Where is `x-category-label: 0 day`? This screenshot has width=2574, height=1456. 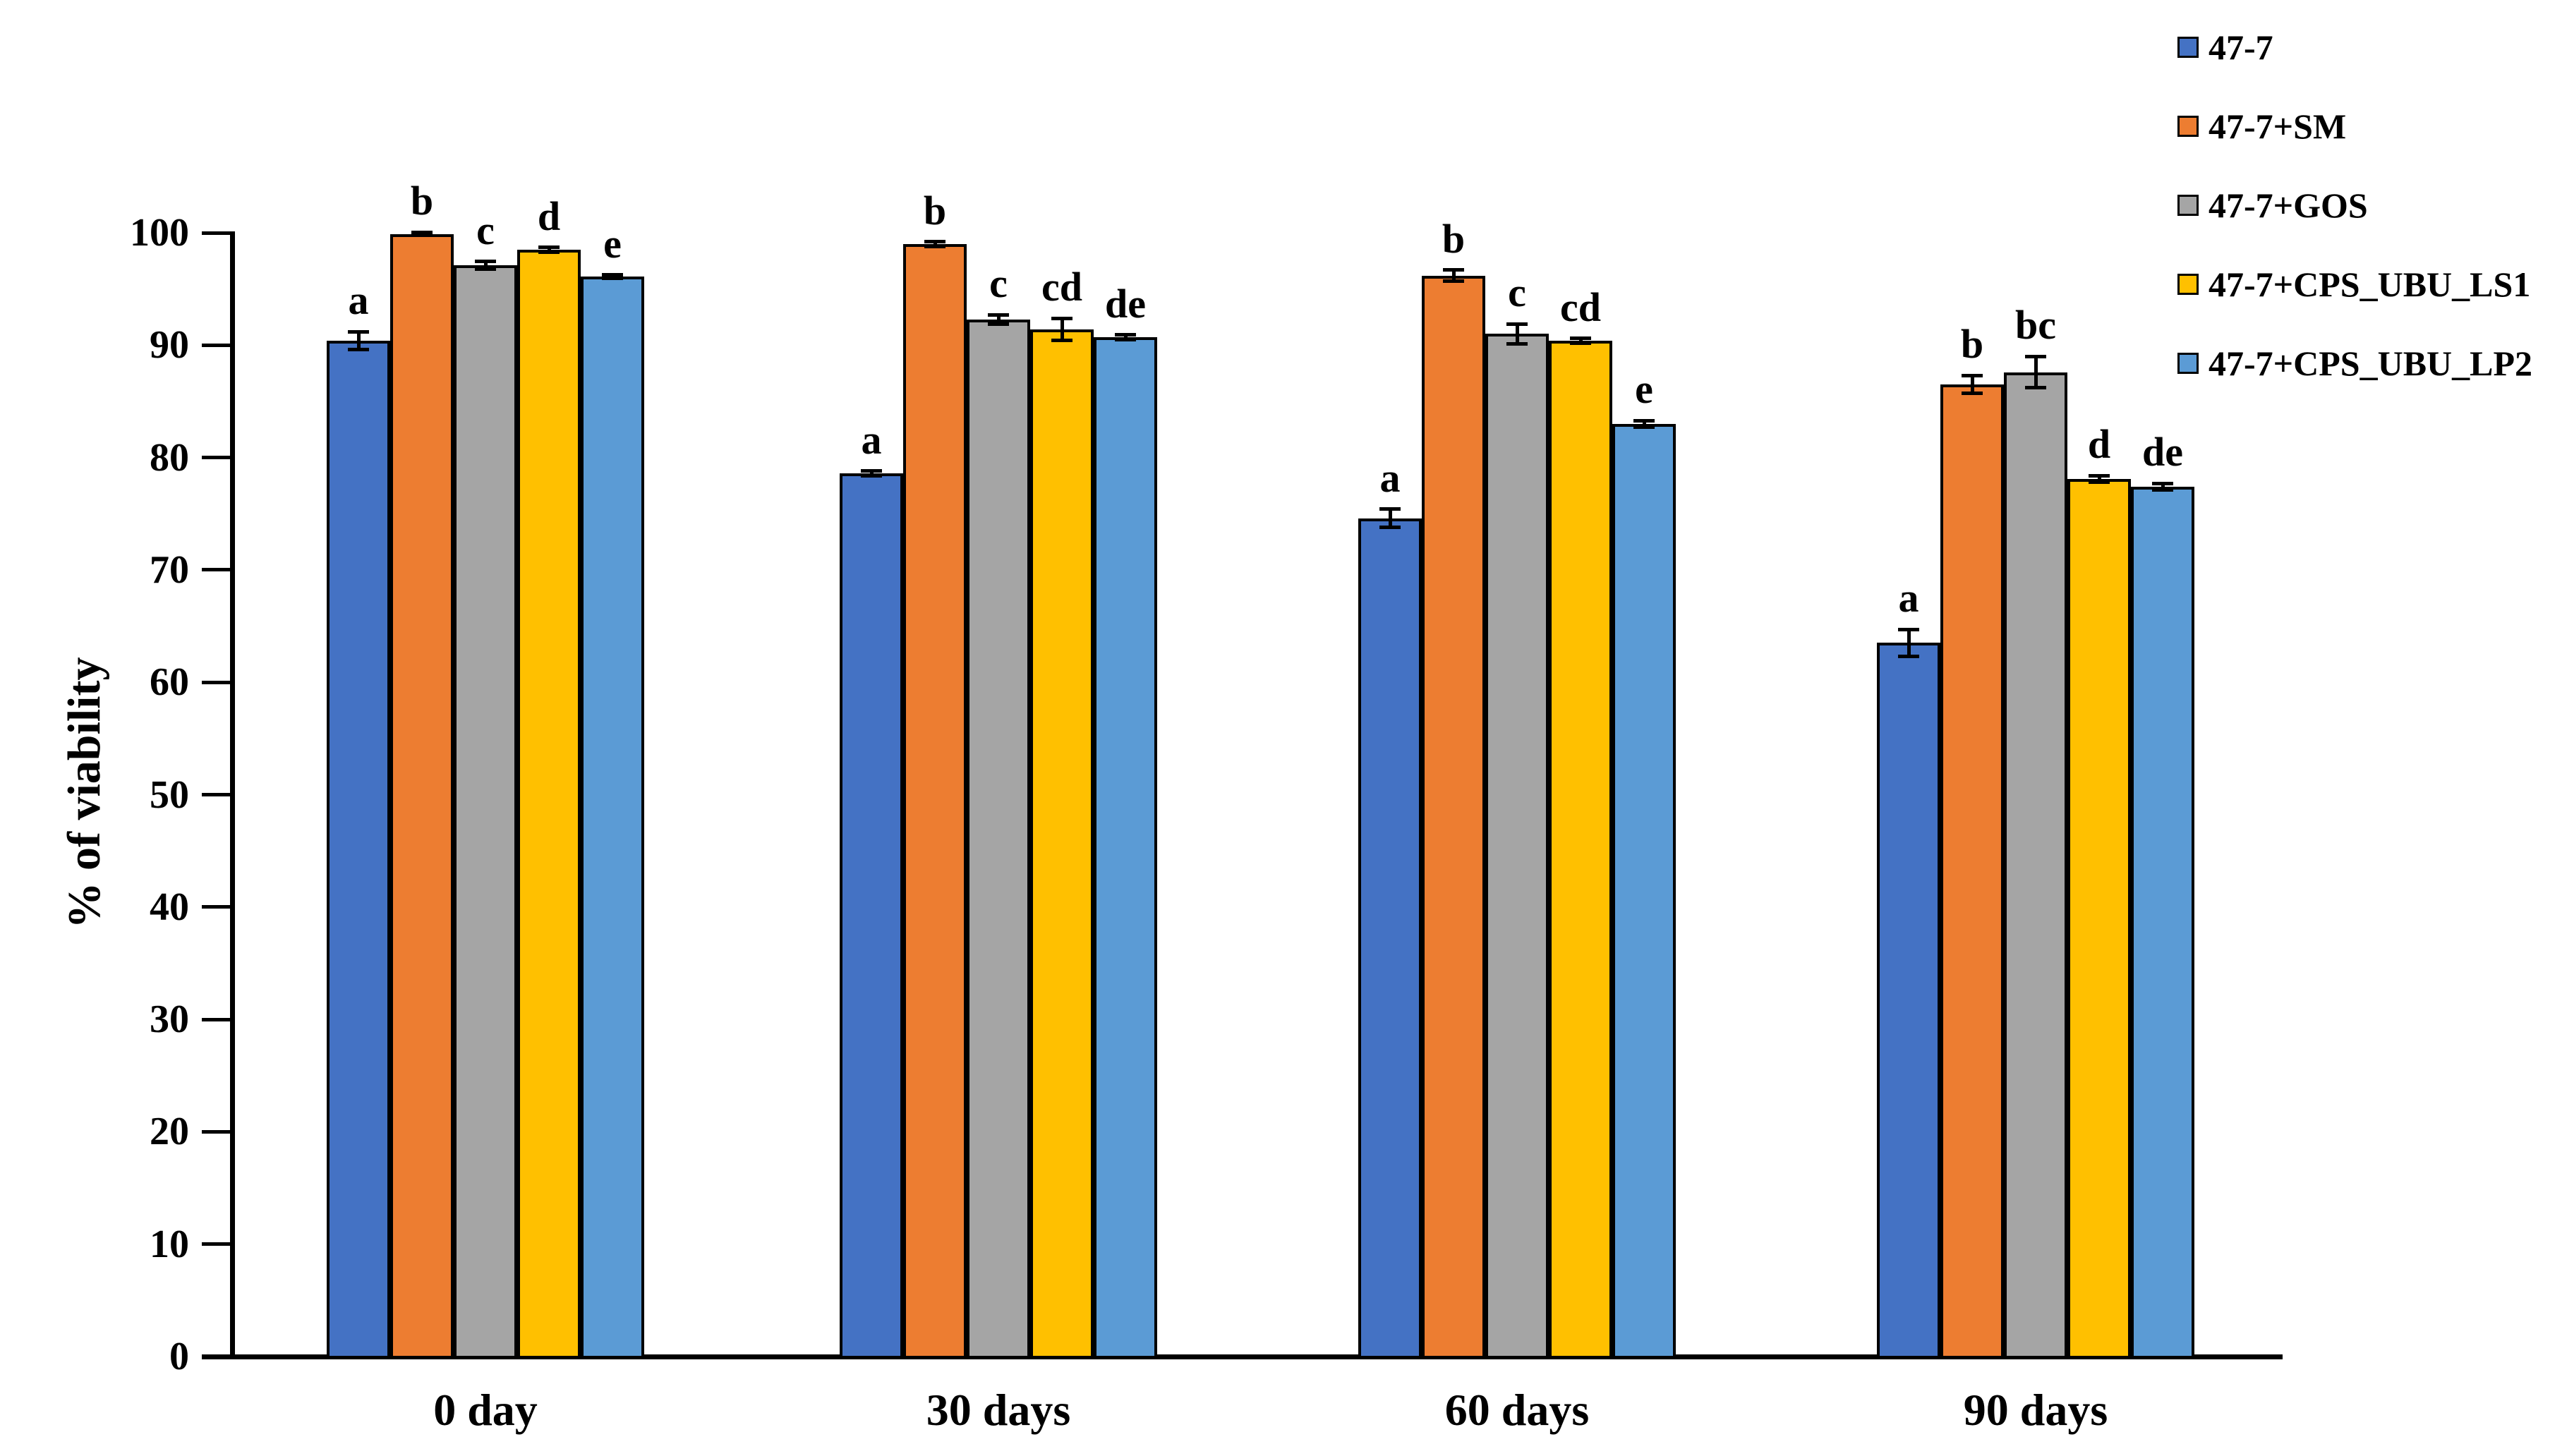
x-category-label: 0 day is located at coordinates (485, 1410).